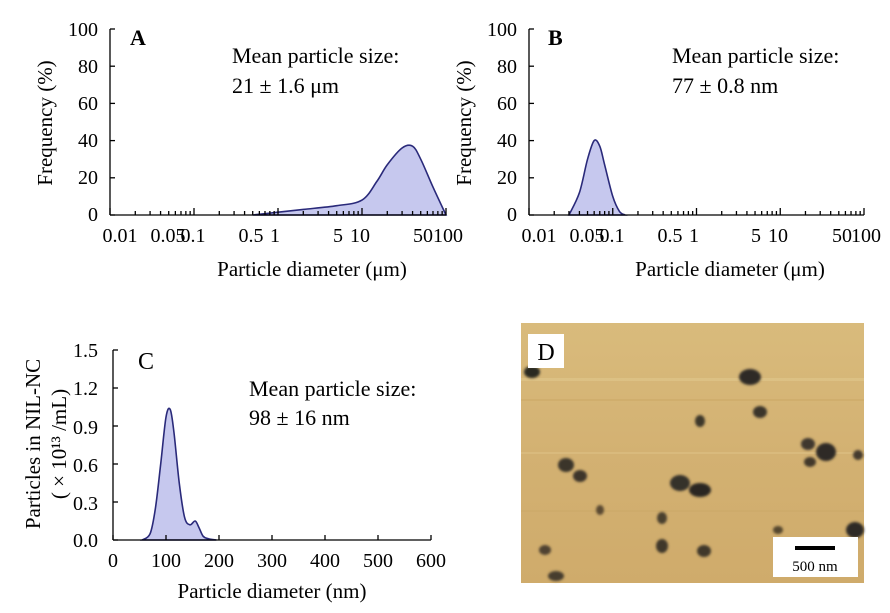 This screenshot has width=890, height=613. What do you see at coordinates (507, 141) in the screenshot?
I see `b-ytick: 40` at bounding box center [507, 141].